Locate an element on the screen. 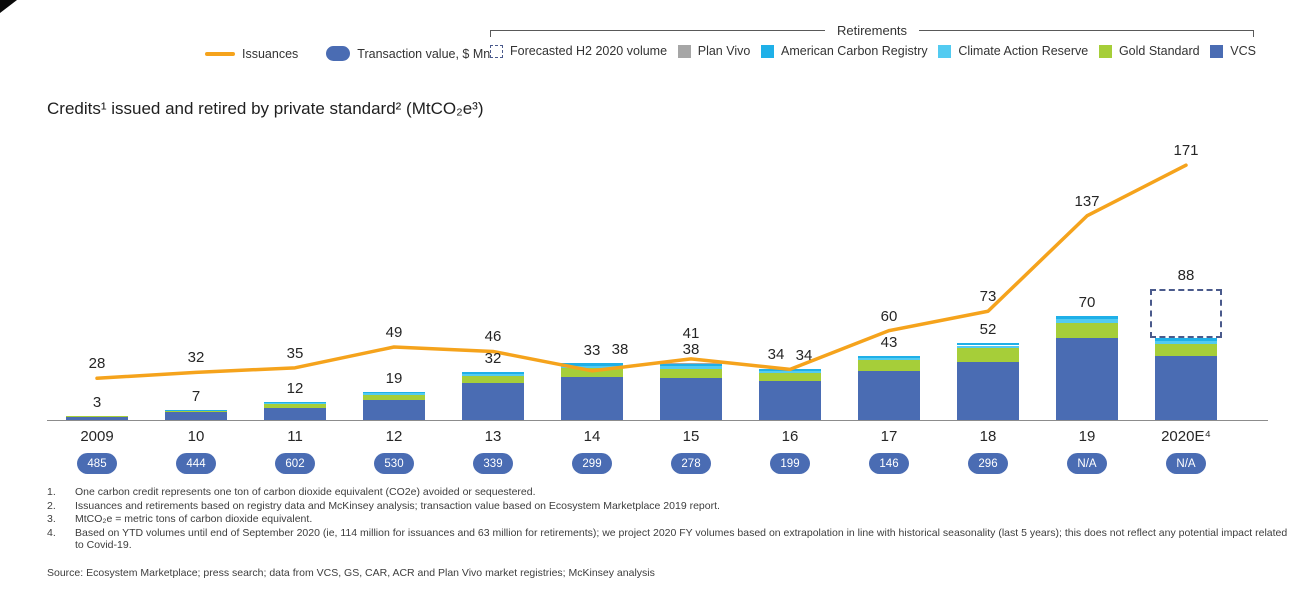 The width and height of the screenshot is (1297, 590). retirements-total-label: 7 is located at coordinates (196, 396).